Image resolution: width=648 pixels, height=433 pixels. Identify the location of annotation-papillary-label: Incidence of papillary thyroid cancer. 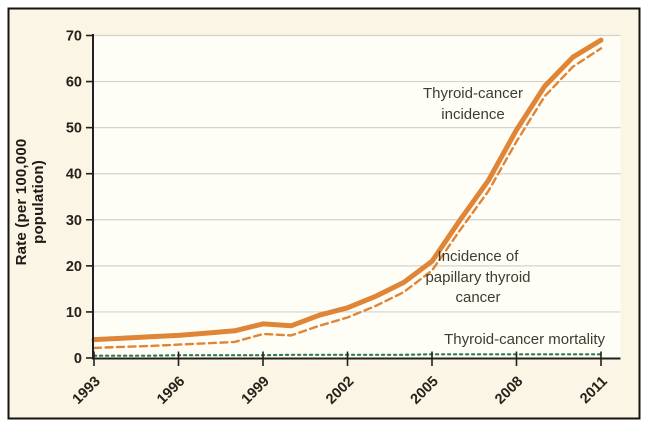
(478, 277).